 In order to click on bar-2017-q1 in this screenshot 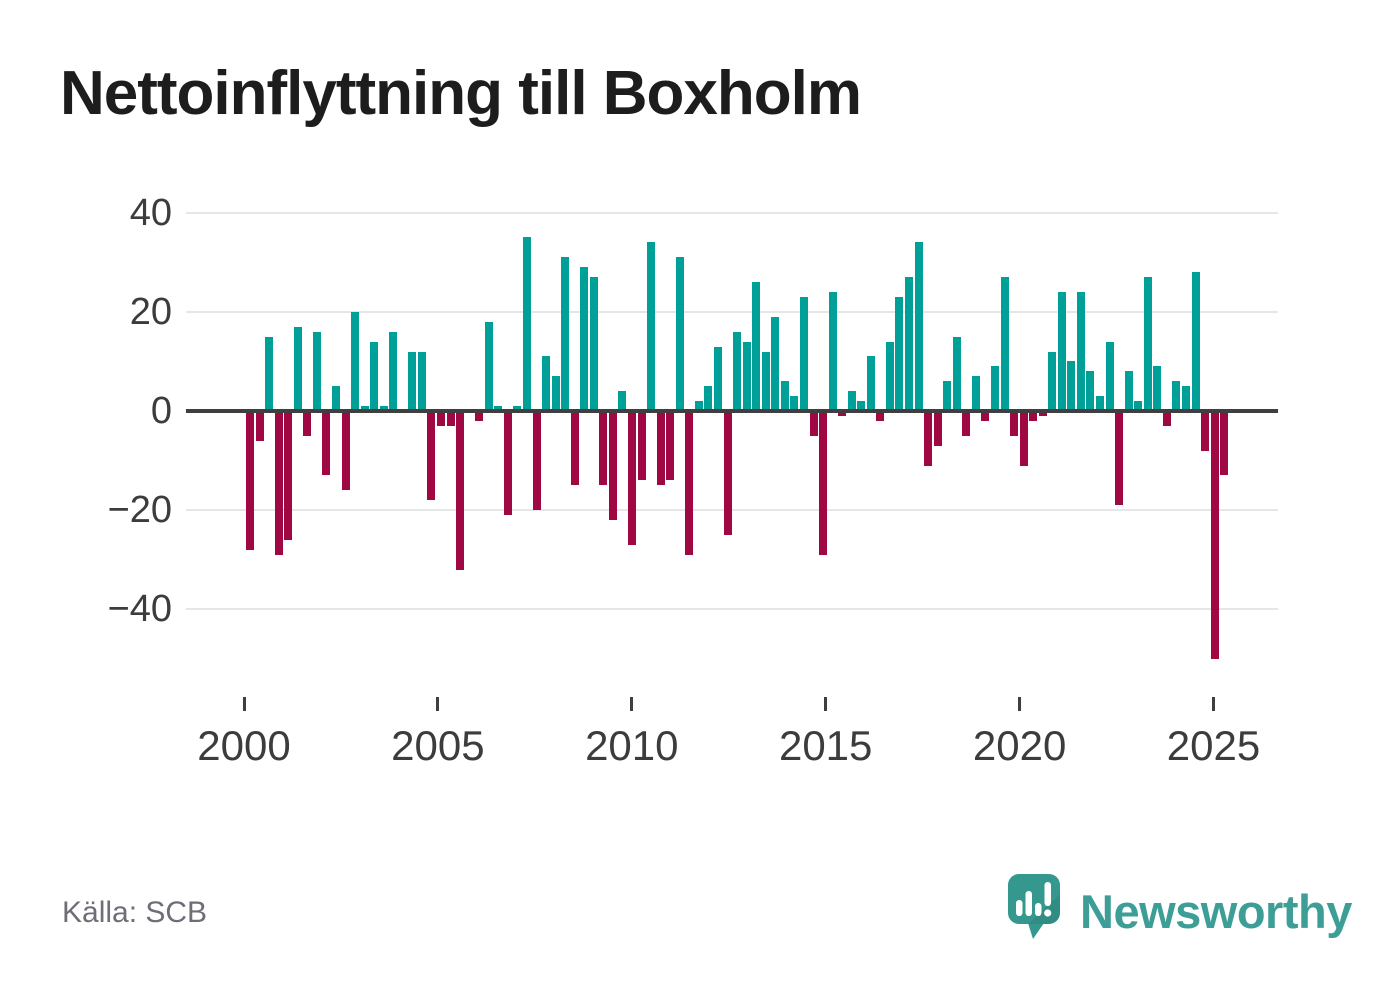, I will do `click(899, 353)`.